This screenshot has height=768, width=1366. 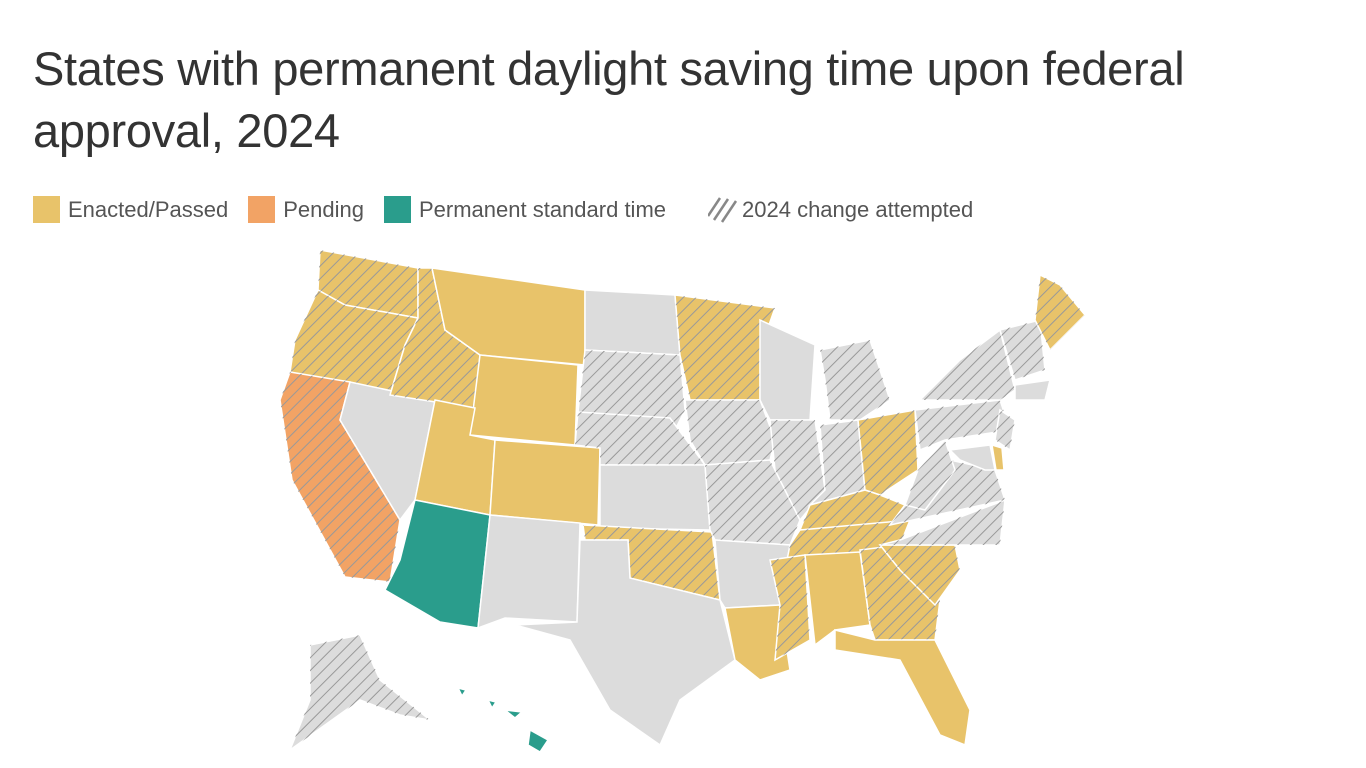 What do you see at coordinates (545, 482) in the screenshot?
I see `state-co` at bounding box center [545, 482].